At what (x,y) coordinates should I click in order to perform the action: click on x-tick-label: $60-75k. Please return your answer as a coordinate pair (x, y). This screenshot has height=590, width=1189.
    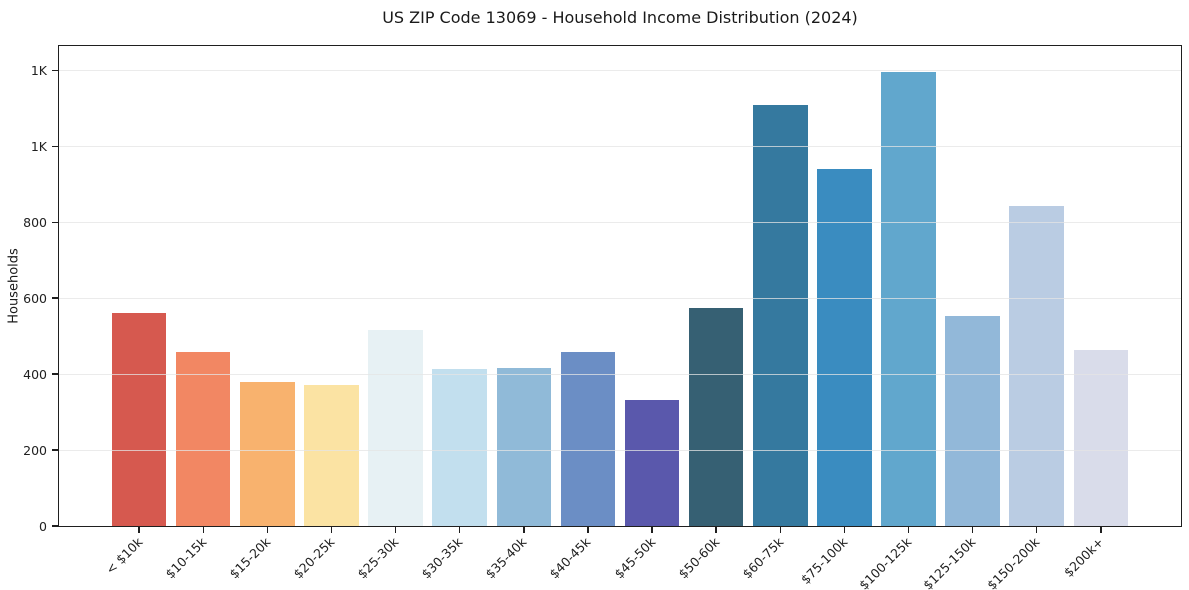
    Looking at the image, I should click on (763, 558).